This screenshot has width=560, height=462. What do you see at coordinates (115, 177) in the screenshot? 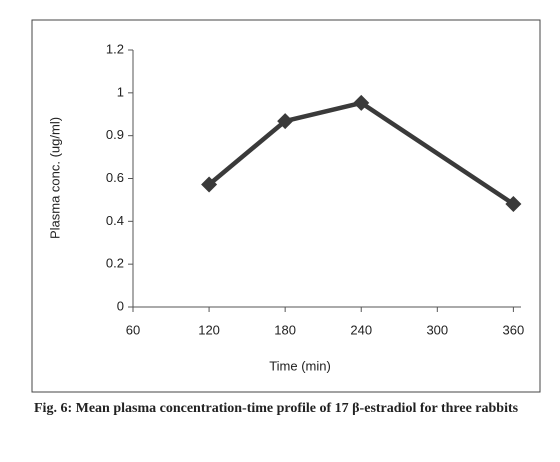
I see `y-tick-label: 0.6` at bounding box center [115, 177].